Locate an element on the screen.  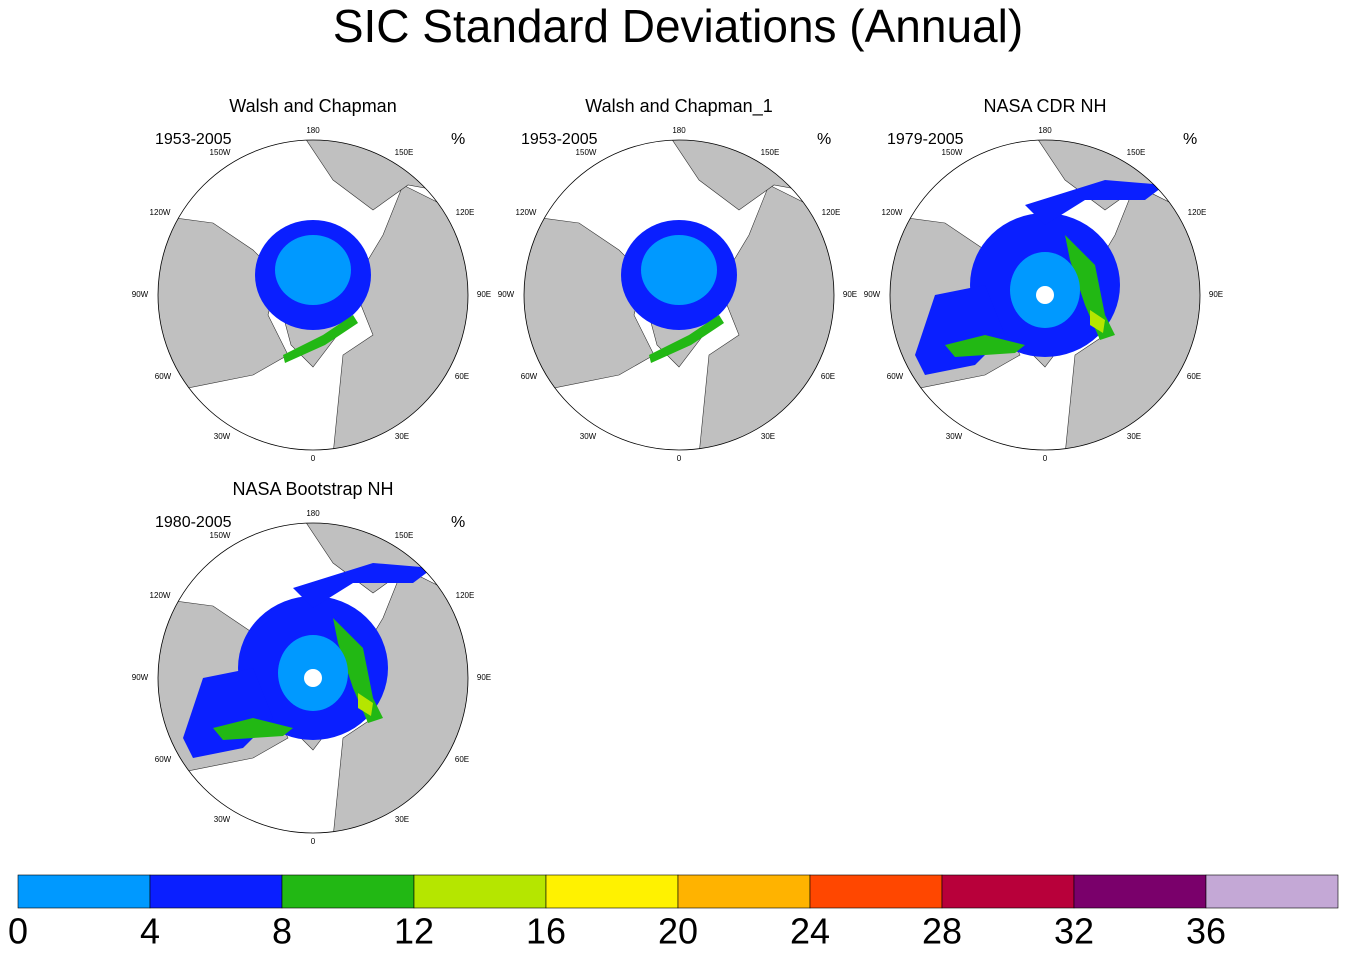
colorbar-tick-label: 8 is located at coordinates (282, 931).